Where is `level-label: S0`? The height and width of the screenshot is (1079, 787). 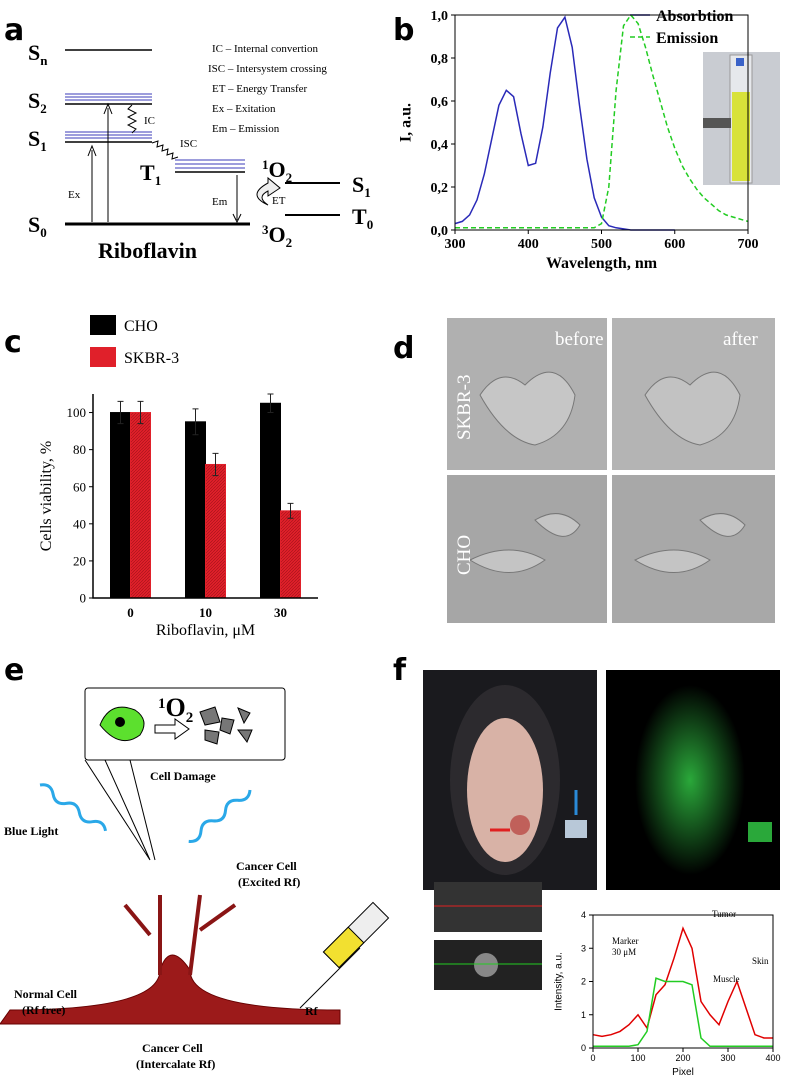 level-label: S0 is located at coordinates (37, 226).